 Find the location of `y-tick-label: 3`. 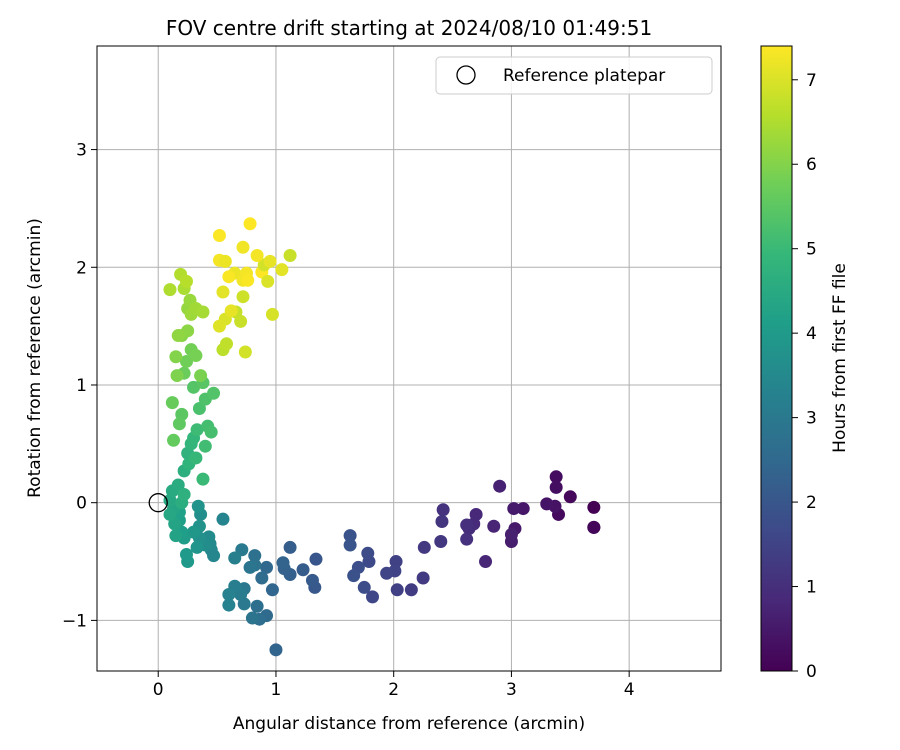

y-tick-label: 3 is located at coordinates (81, 151).